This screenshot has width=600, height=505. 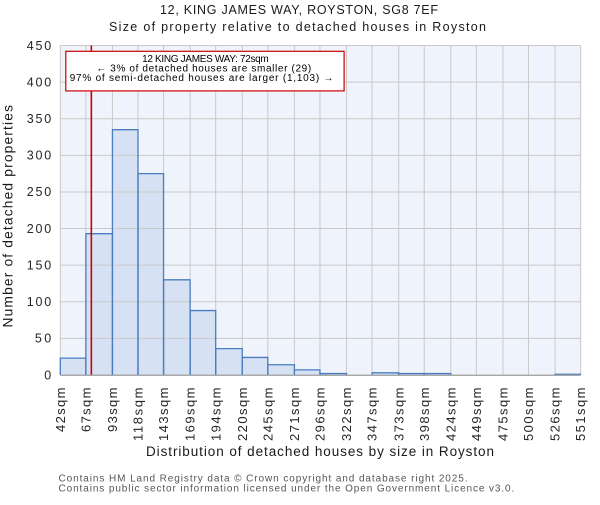 I want to click on svg-text: 100, so click(x=39, y=302).